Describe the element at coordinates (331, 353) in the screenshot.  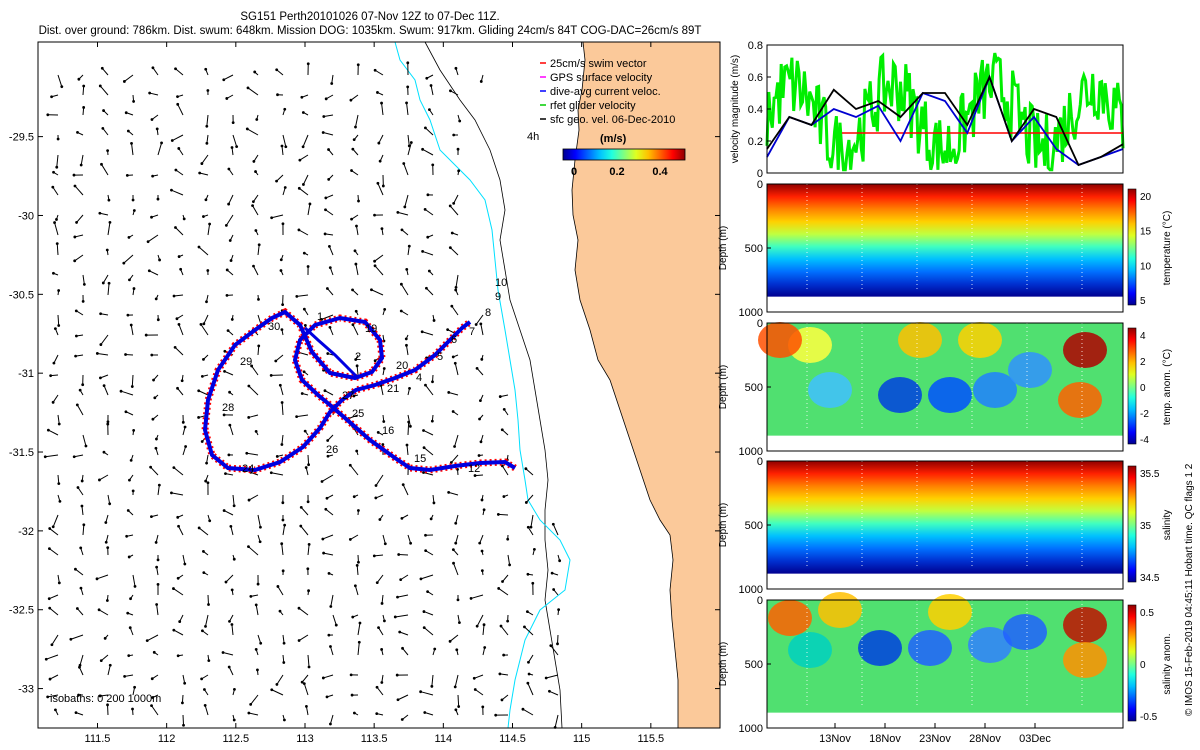
I see `inner-loop-track` at that location.